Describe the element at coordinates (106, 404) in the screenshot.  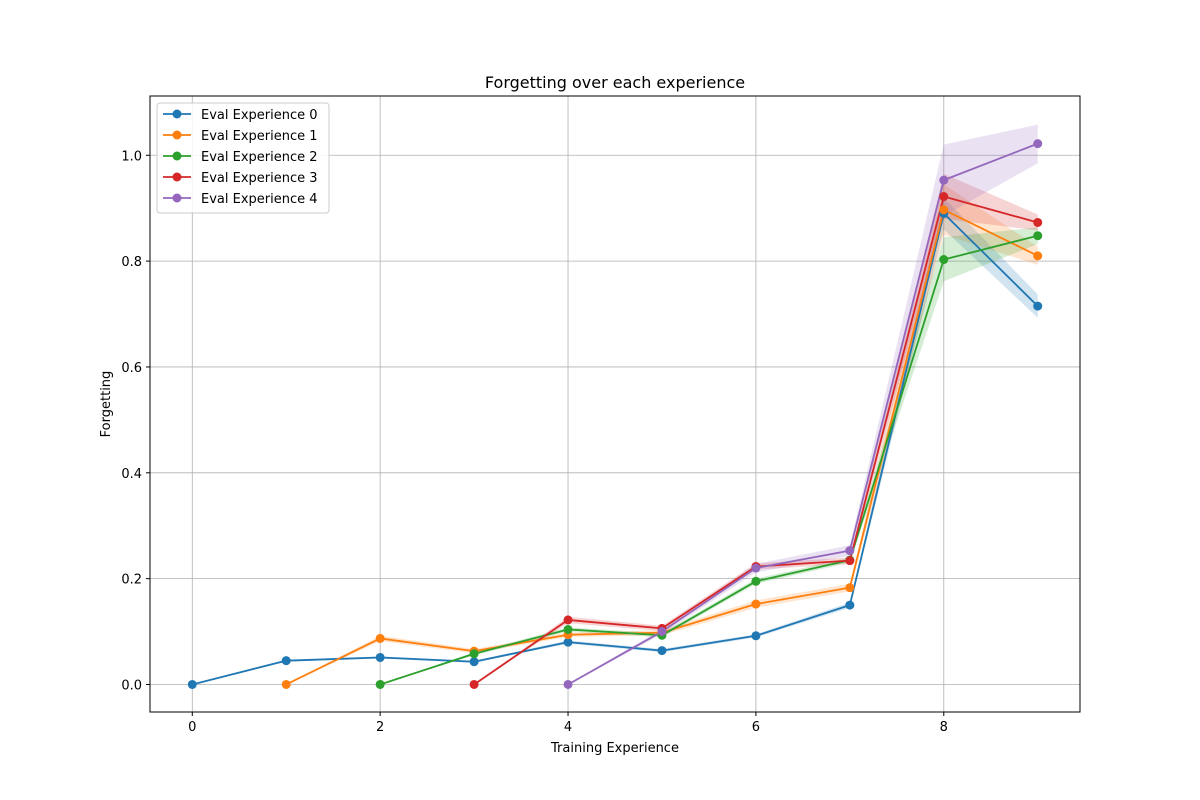
I see `y-axis-label: Forgetting` at that location.